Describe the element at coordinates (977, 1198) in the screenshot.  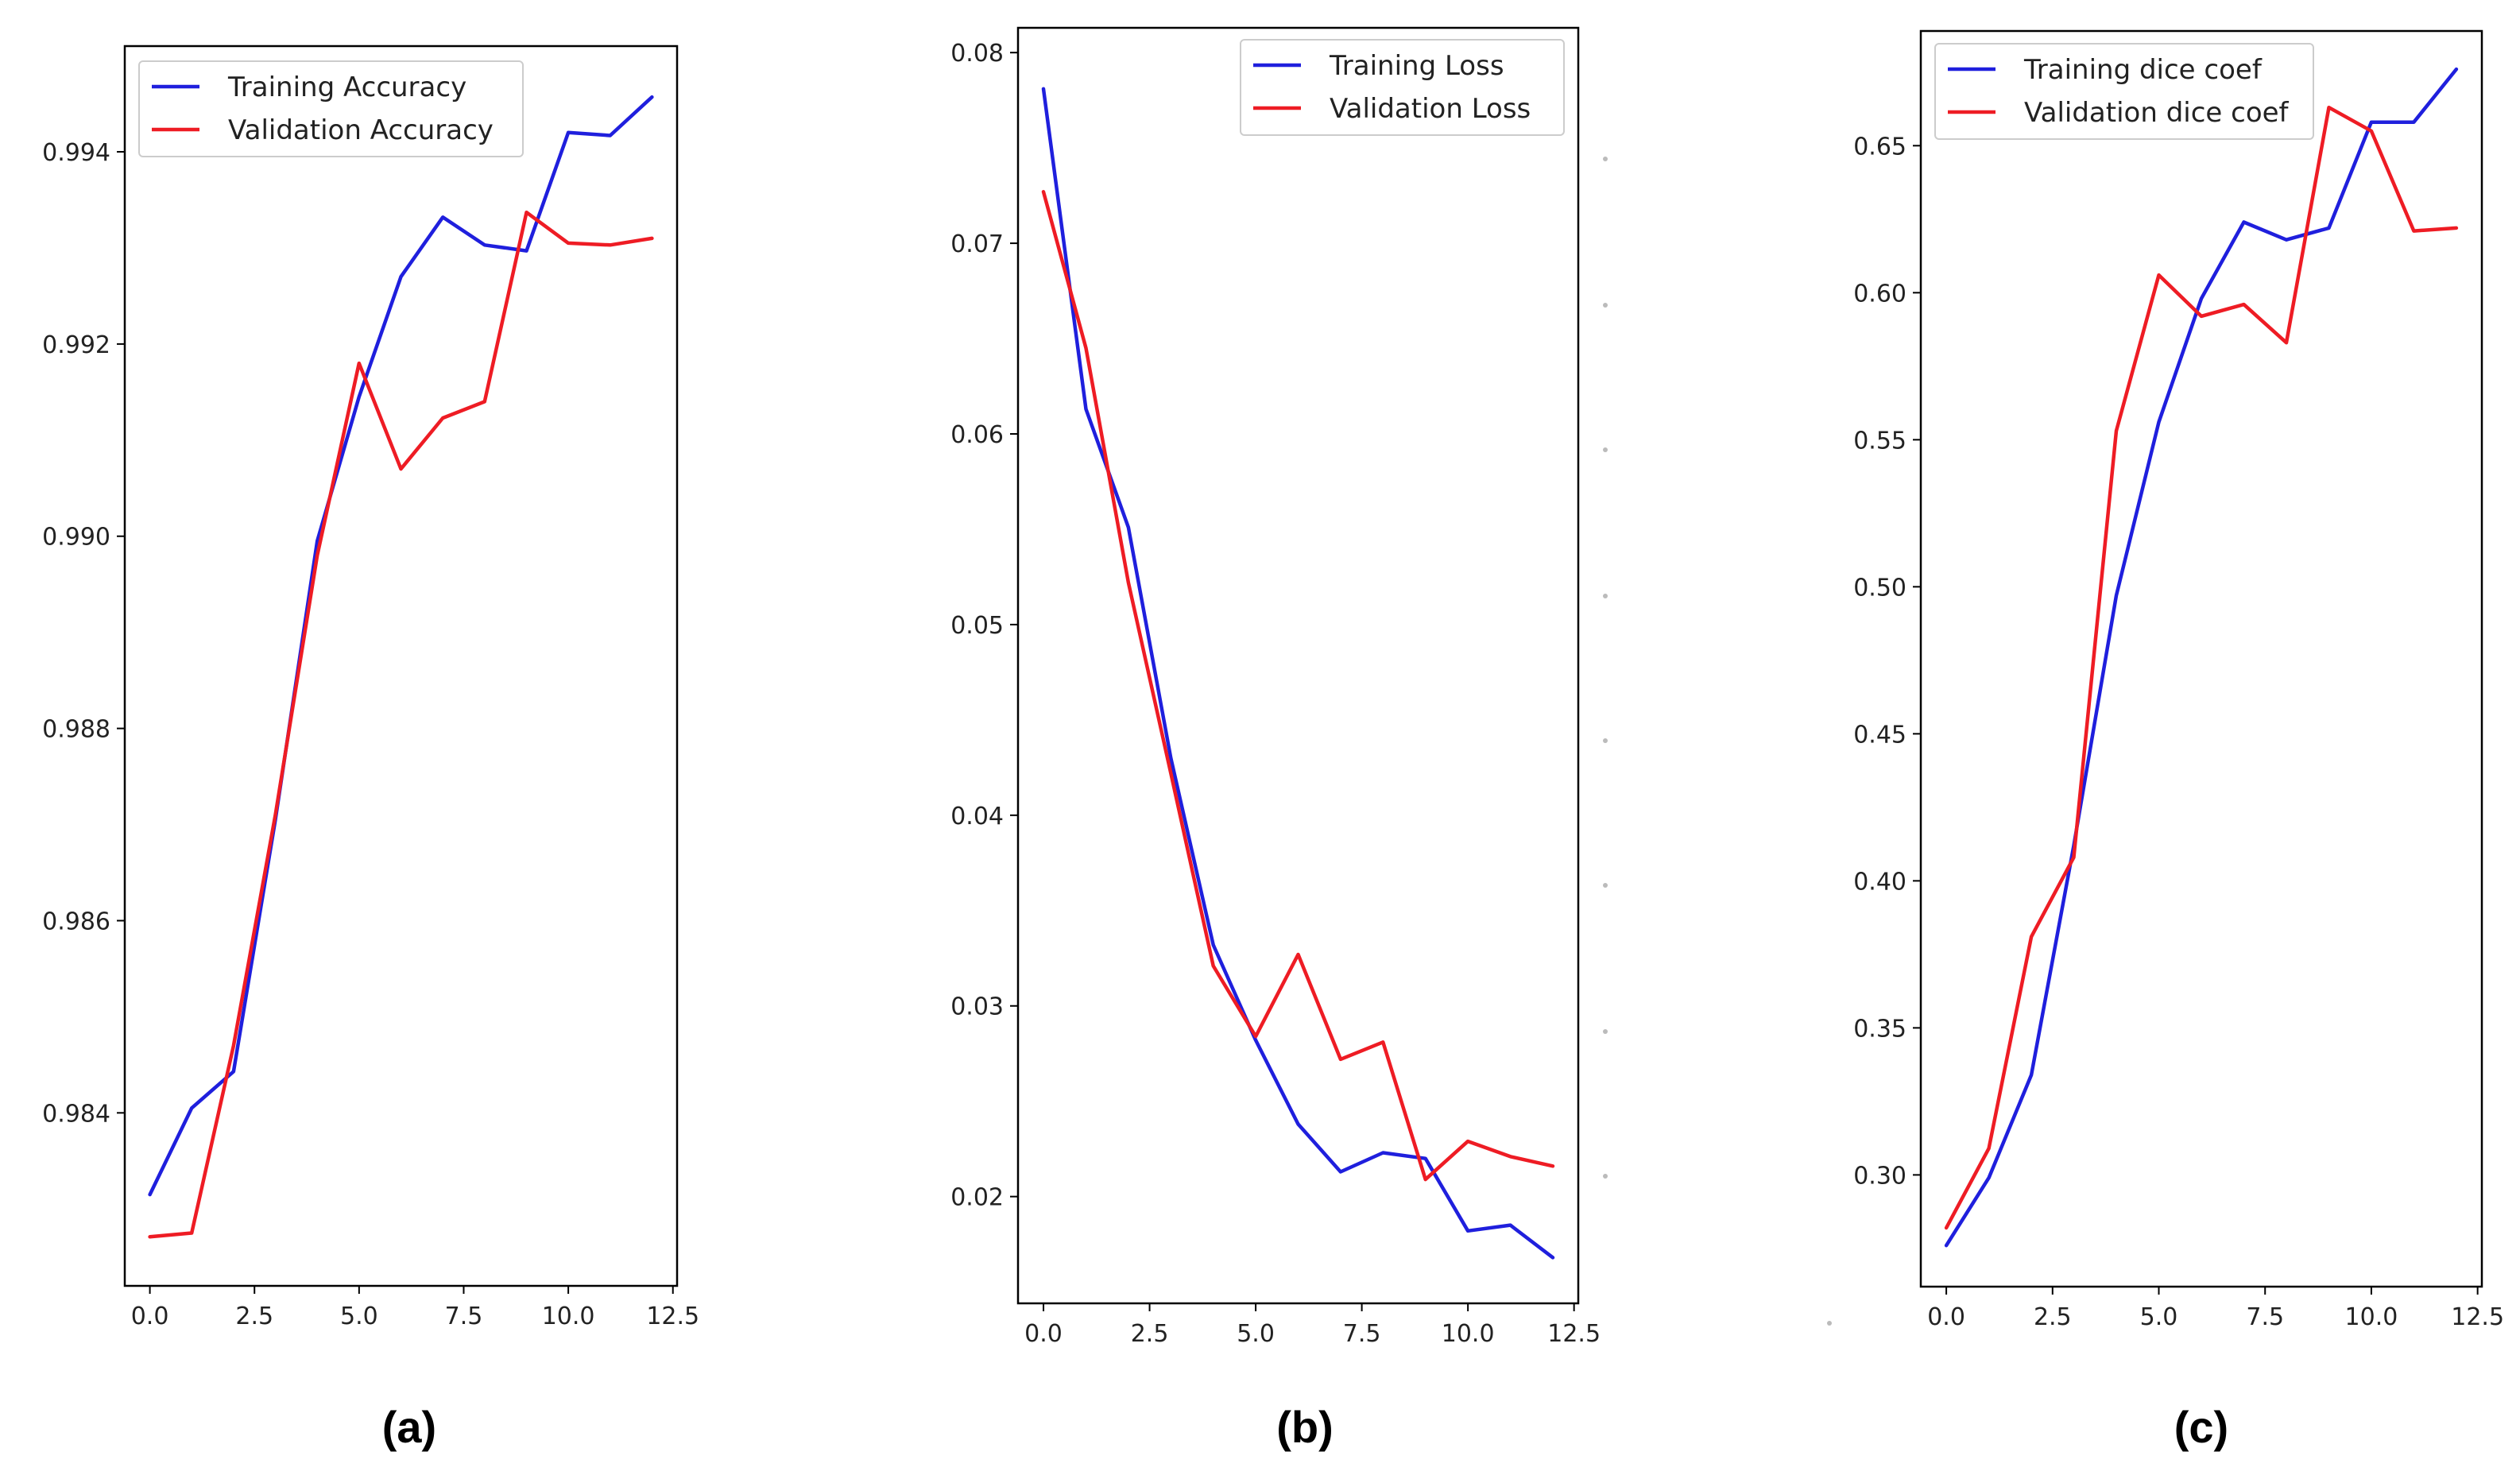
I see `y-tick-label: 0.02` at that location.